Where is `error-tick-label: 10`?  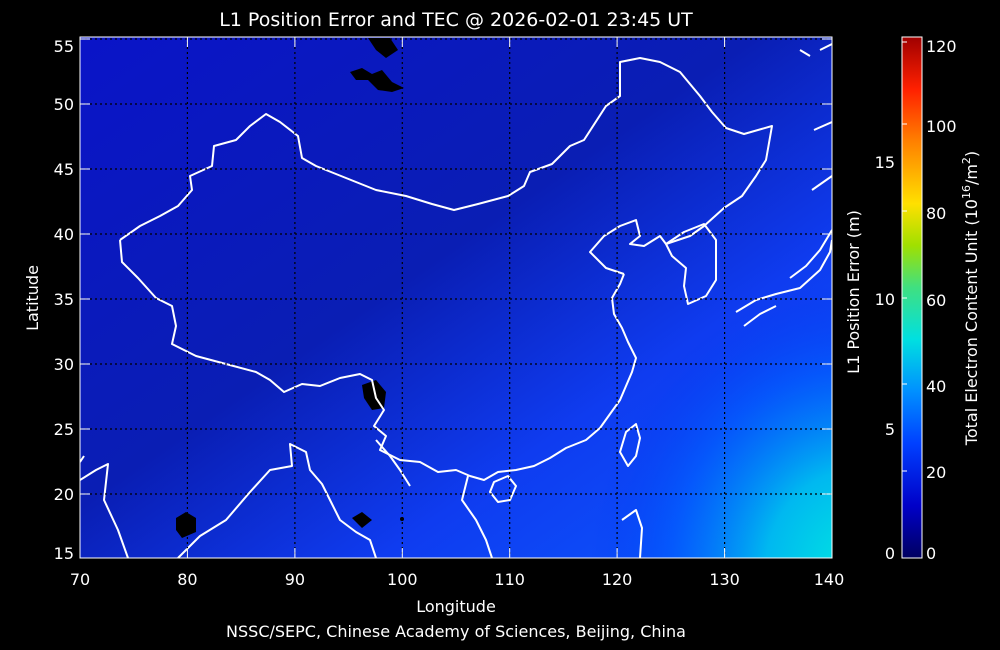
error-tick-label: 10 is located at coordinates (885, 299).